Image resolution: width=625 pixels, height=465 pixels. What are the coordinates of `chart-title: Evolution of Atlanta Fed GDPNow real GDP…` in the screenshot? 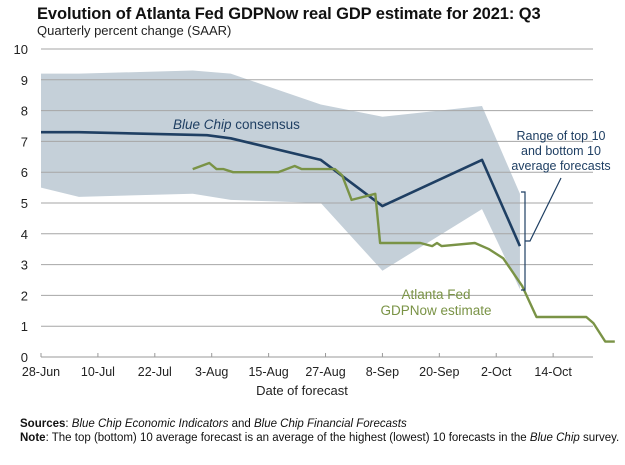 It's located at (289, 14).